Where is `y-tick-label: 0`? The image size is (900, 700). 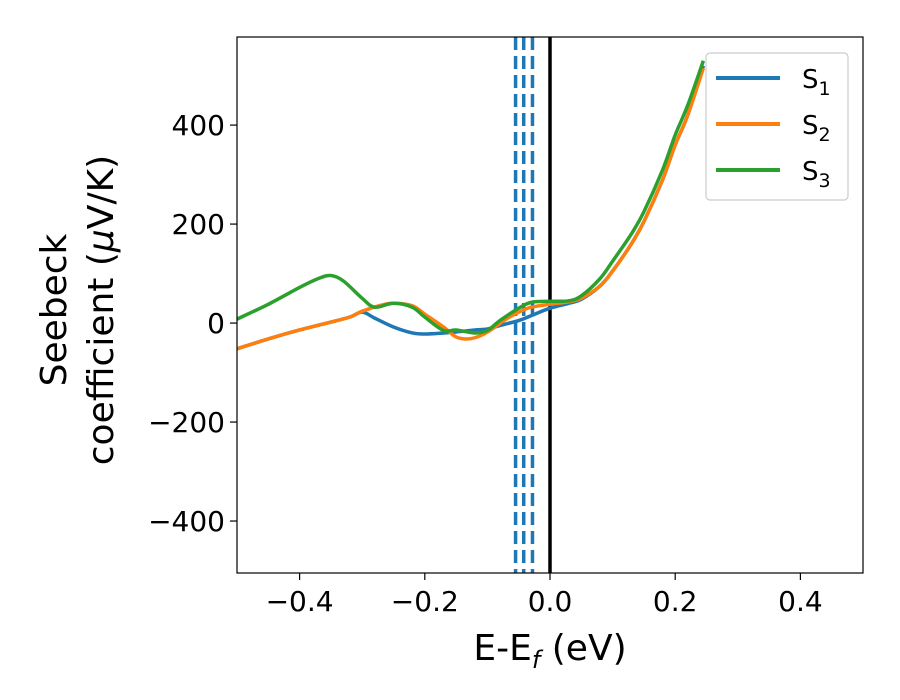 y-tick-label: 0 is located at coordinates (216, 323).